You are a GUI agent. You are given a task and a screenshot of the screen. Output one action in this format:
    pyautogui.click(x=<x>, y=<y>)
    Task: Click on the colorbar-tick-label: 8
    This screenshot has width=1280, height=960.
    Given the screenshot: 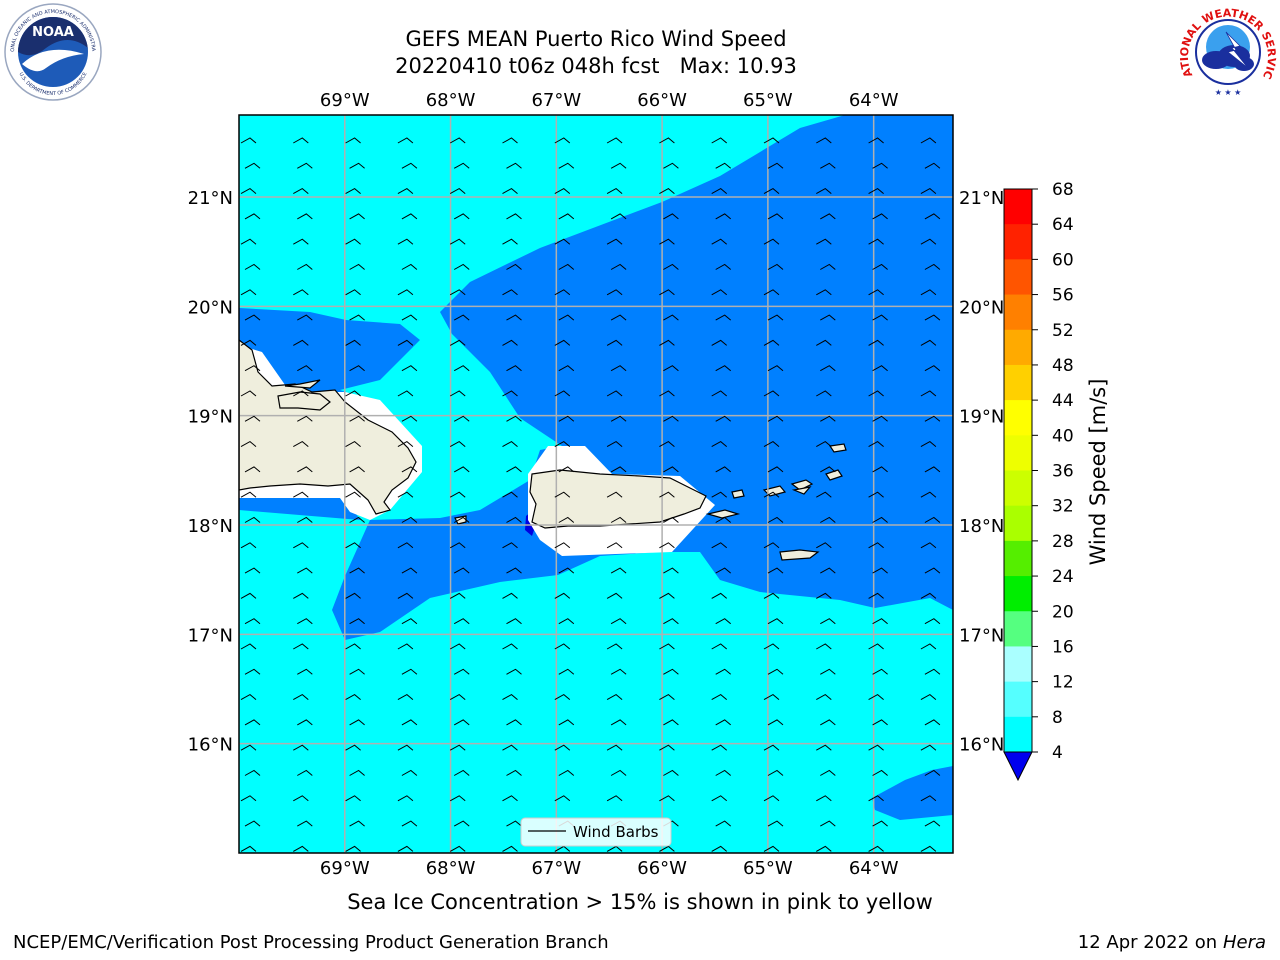 What is the action you would take?
    pyautogui.click(x=1057, y=718)
    